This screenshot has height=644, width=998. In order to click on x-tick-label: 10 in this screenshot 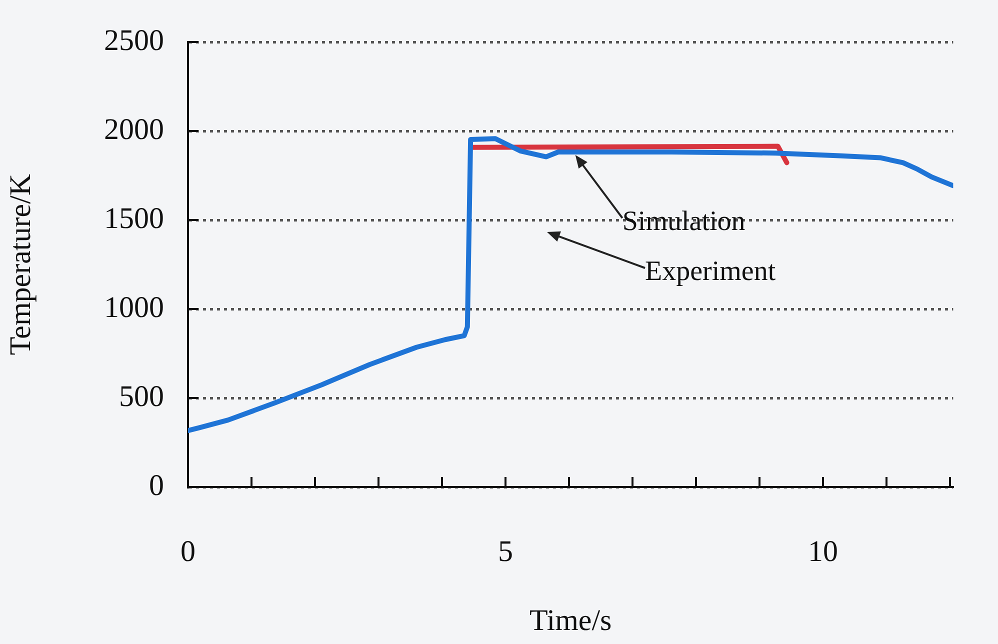, I will do `click(823, 551)`.